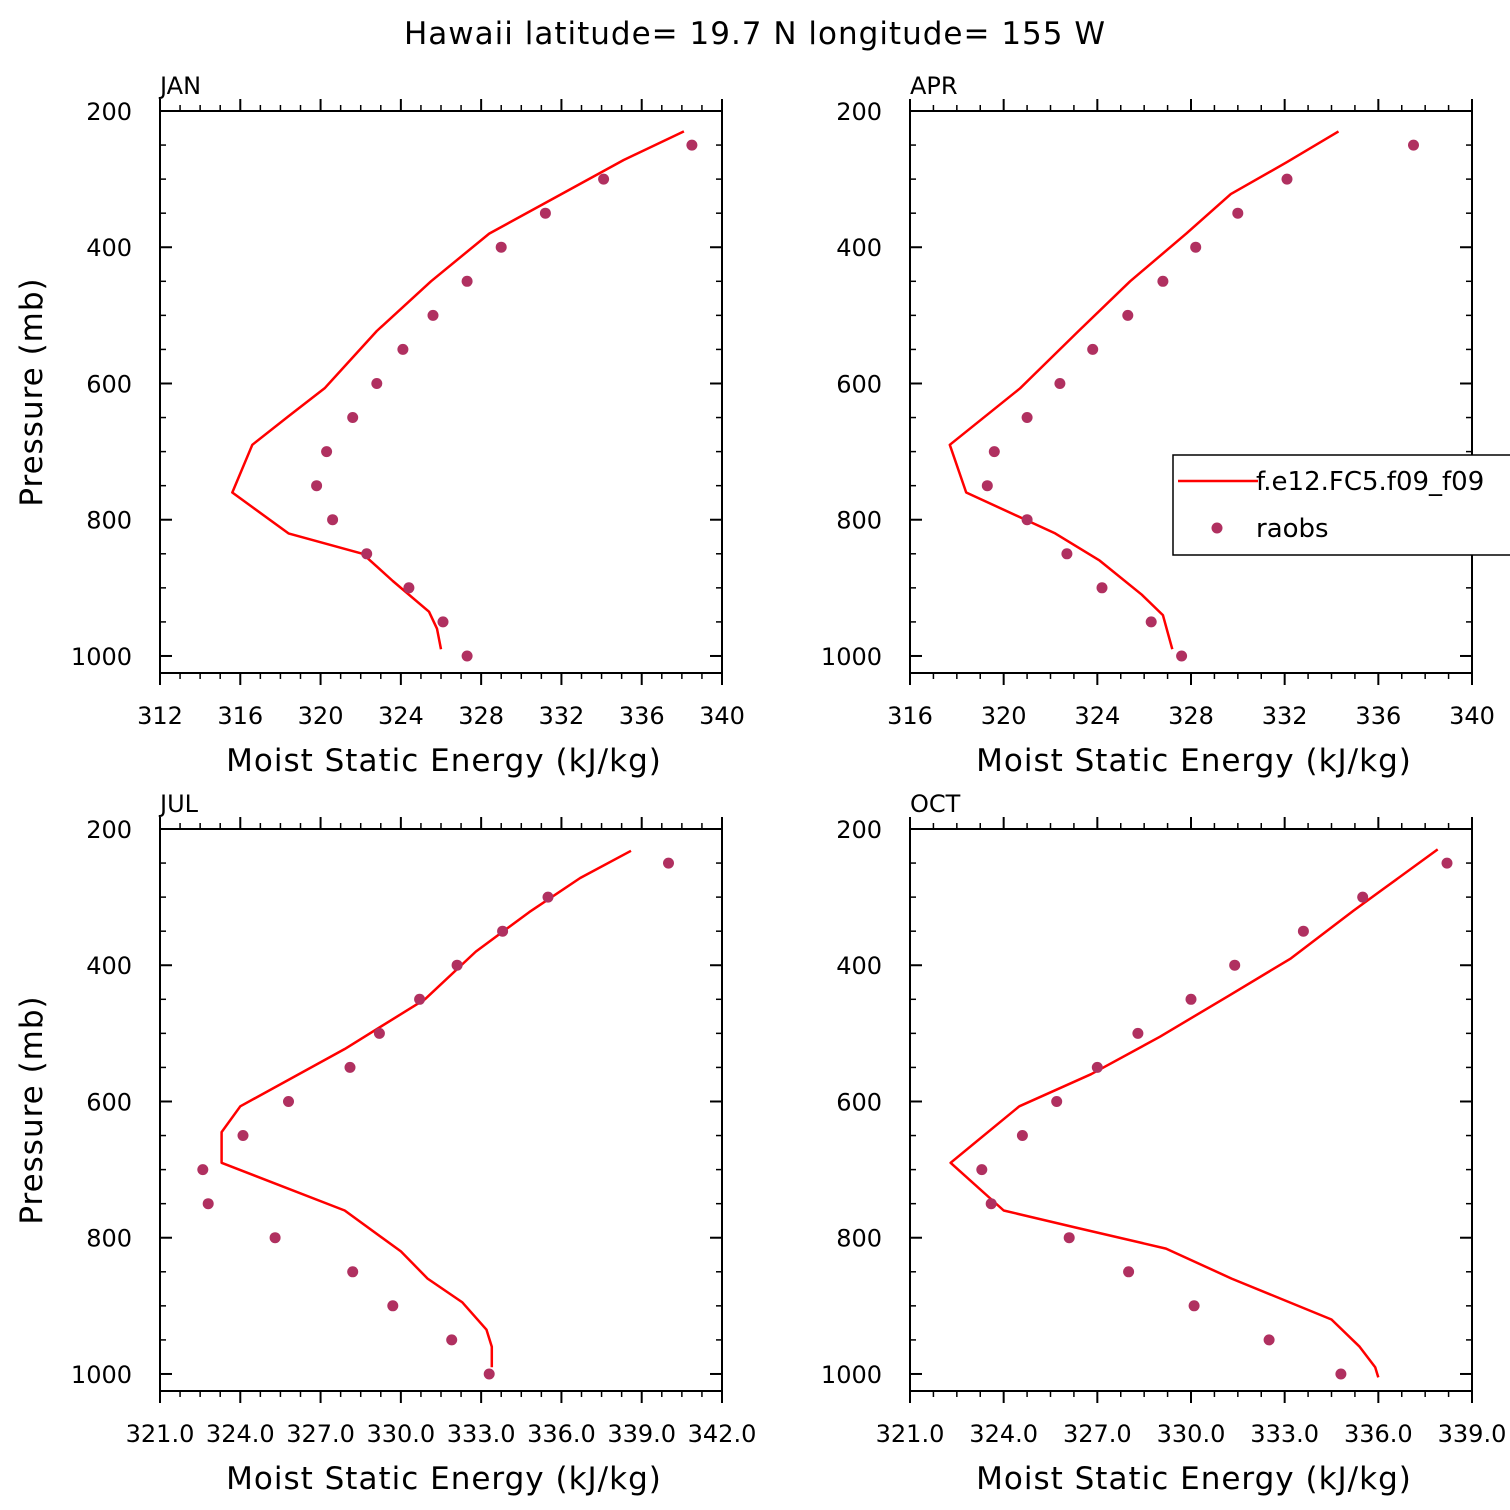 The image size is (1510, 1510). Describe the element at coordinates (1292, 529) in the screenshot. I see `legend-obs-label: raobs` at that location.